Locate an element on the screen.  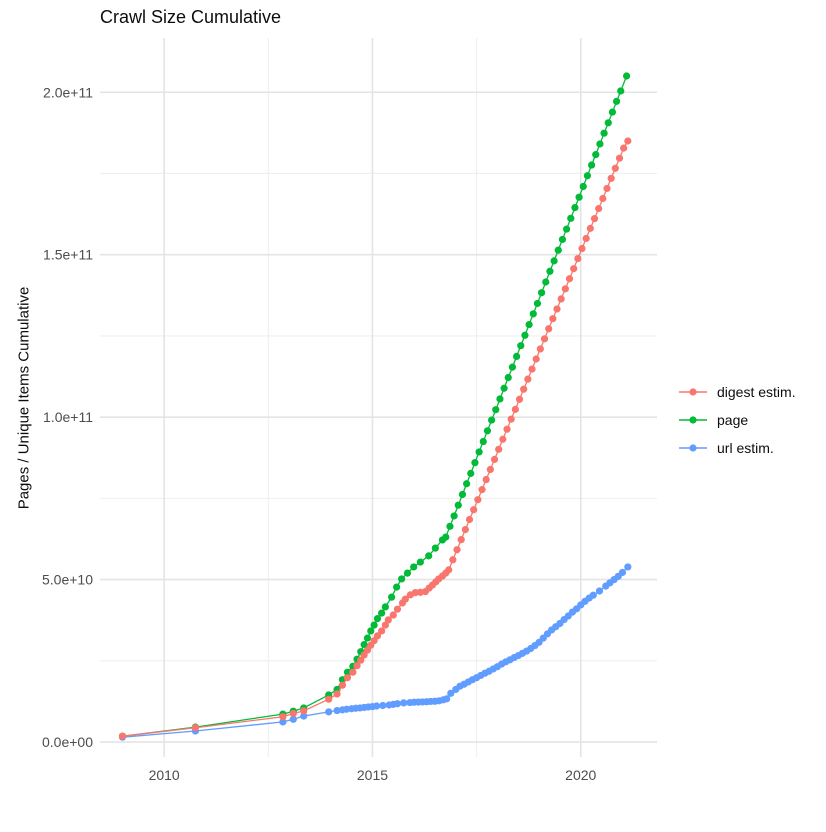
x-tick-label: 2020 is located at coordinates (580, 775).